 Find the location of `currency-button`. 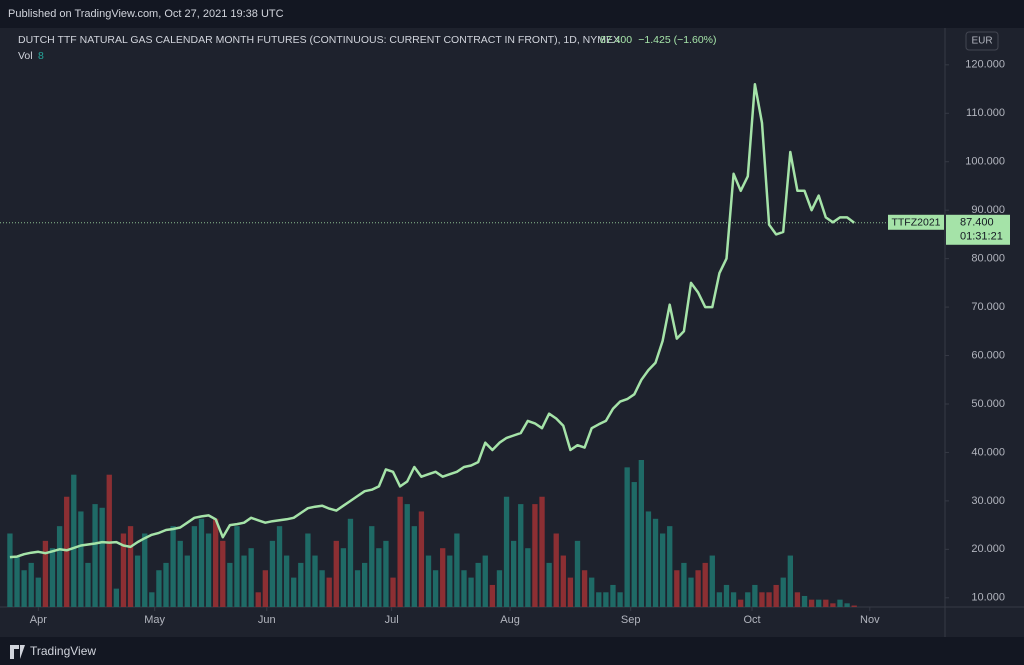

currency-button is located at coordinates (982, 41).